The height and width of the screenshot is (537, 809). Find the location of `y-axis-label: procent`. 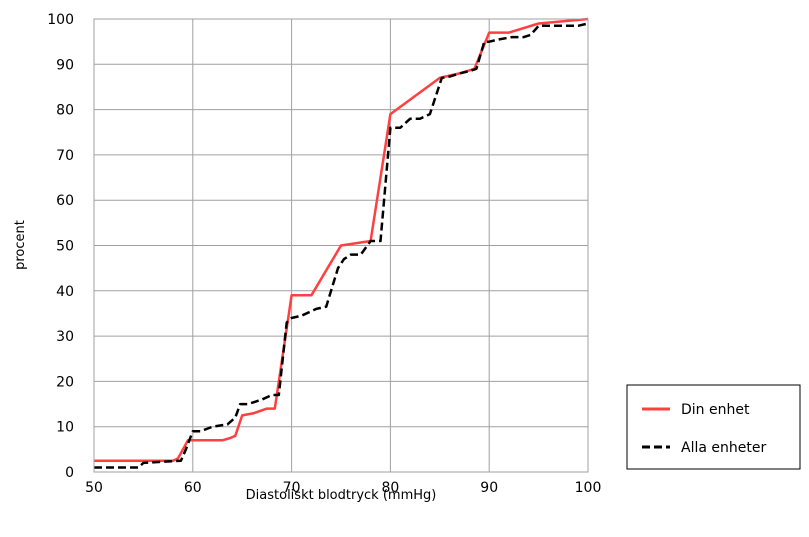

y-axis-label: procent is located at coordinates (20, 245).